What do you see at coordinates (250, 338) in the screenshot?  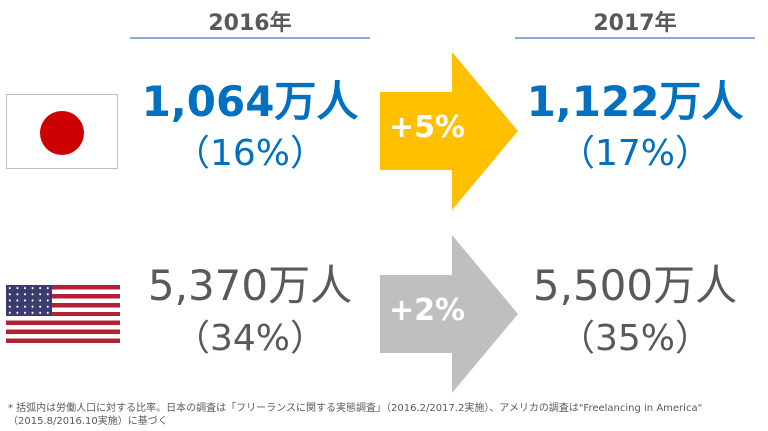 I see `usa-2016-share: （34%）` at bounding box center [250, 338].